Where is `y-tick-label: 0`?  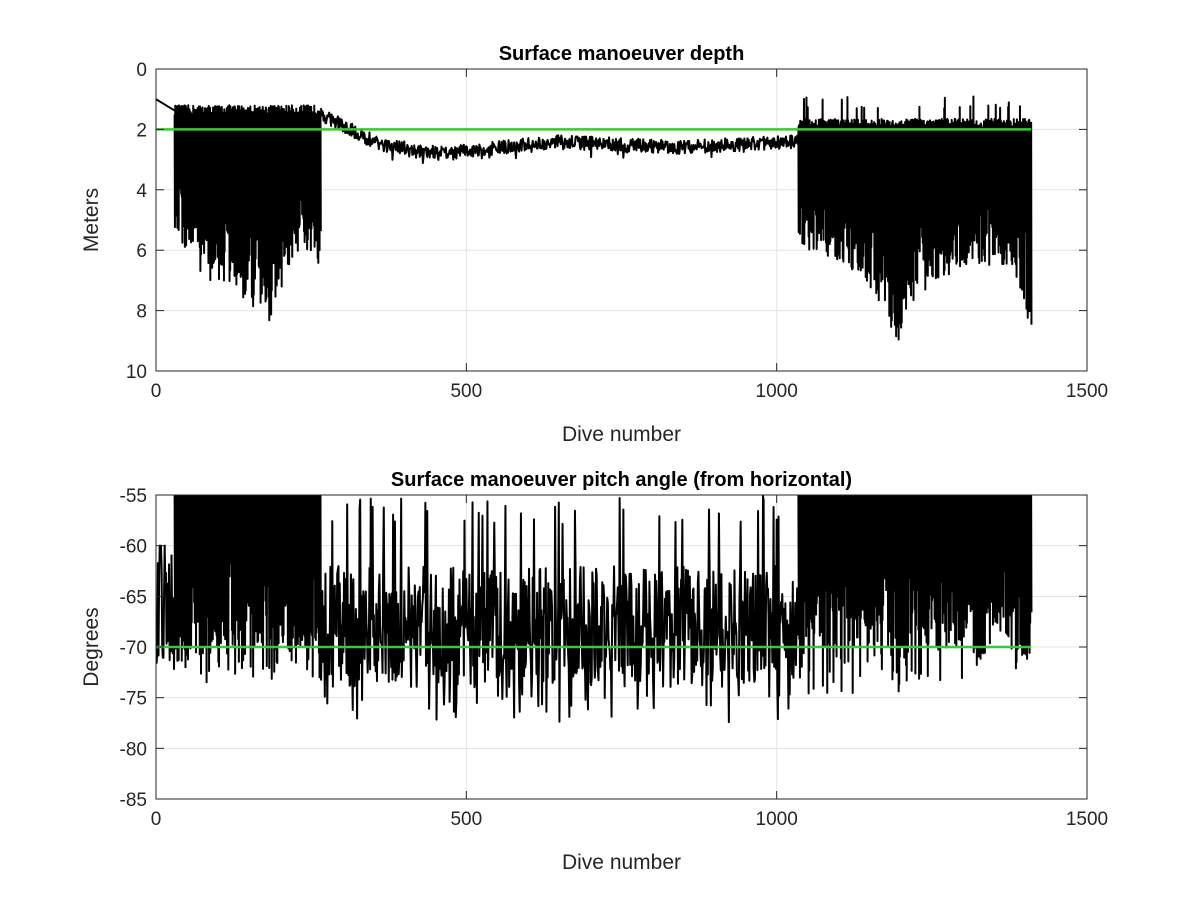 y-tick-label: 0 is located at coordinates (141, 70).